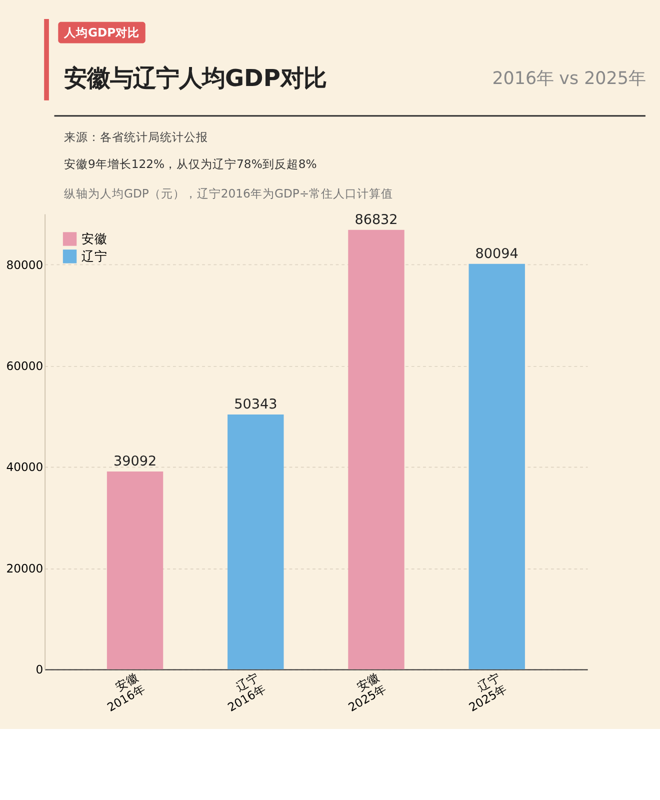  I want to click on legend-label: 辽宁, so click(94, 256).